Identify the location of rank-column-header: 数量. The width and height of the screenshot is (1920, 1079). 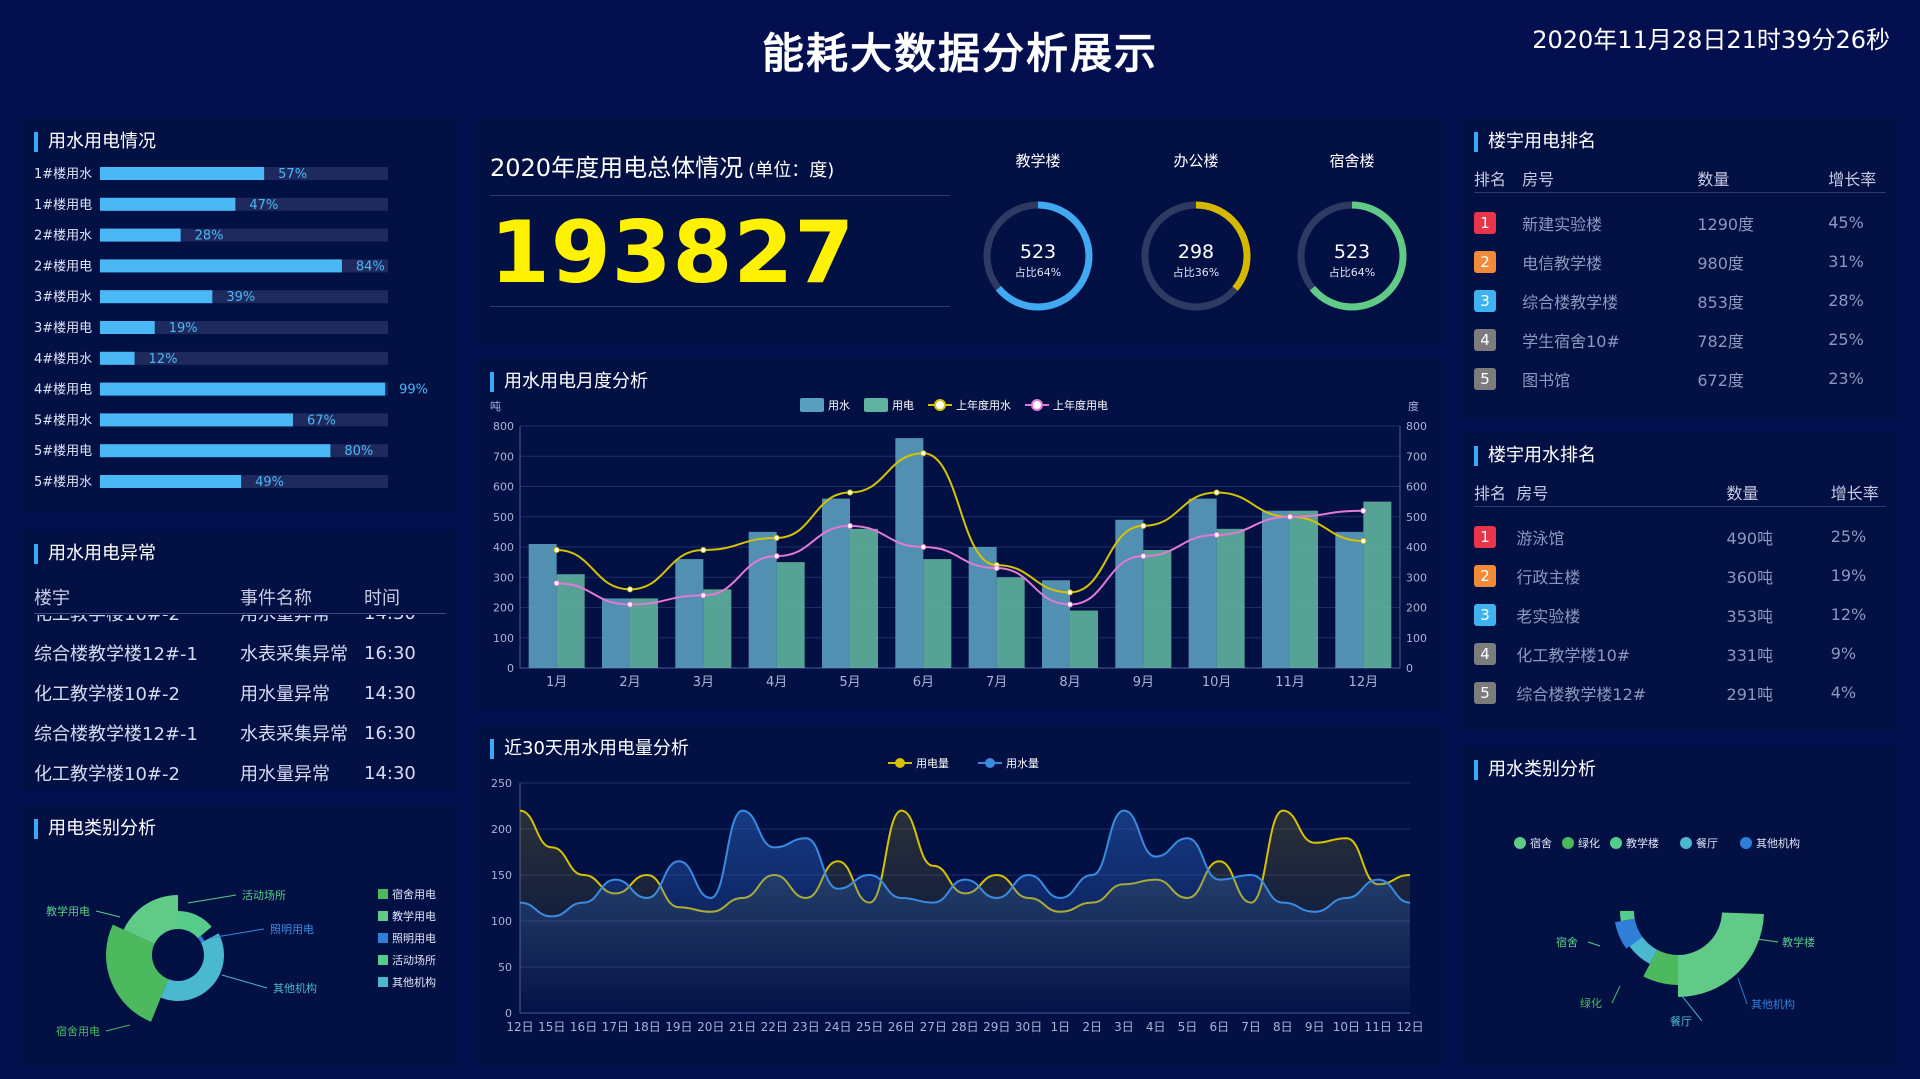
(1742, 493).